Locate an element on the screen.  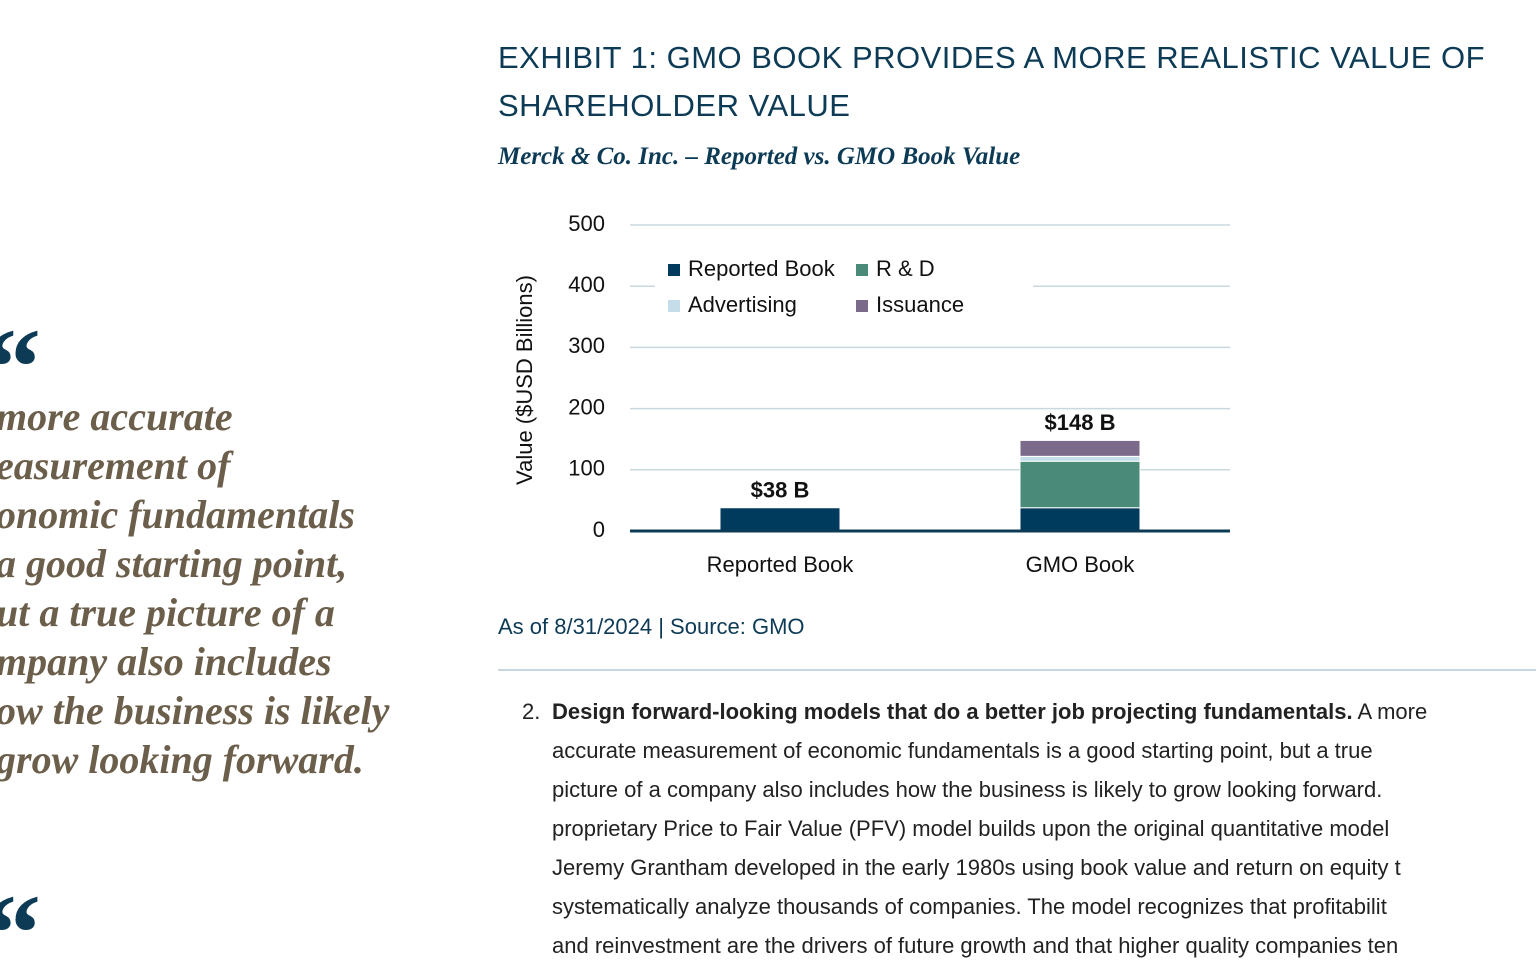
quote-line: grow looking forward. is located at coordinates (182, 759).